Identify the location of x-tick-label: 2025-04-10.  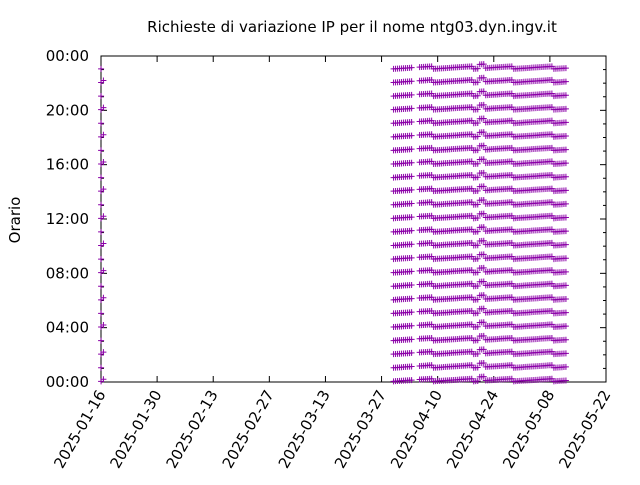
(416, 429).